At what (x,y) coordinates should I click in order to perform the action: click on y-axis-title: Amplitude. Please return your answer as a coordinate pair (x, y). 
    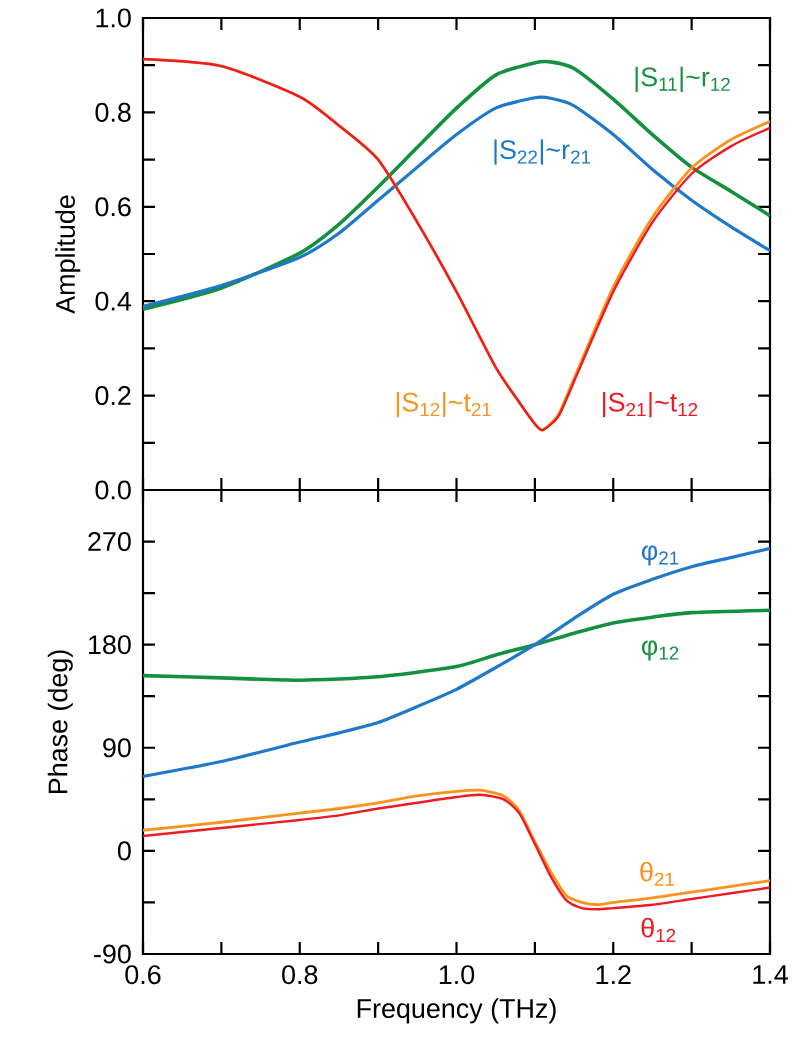
    Looking at the image, I should click on (68, 254).